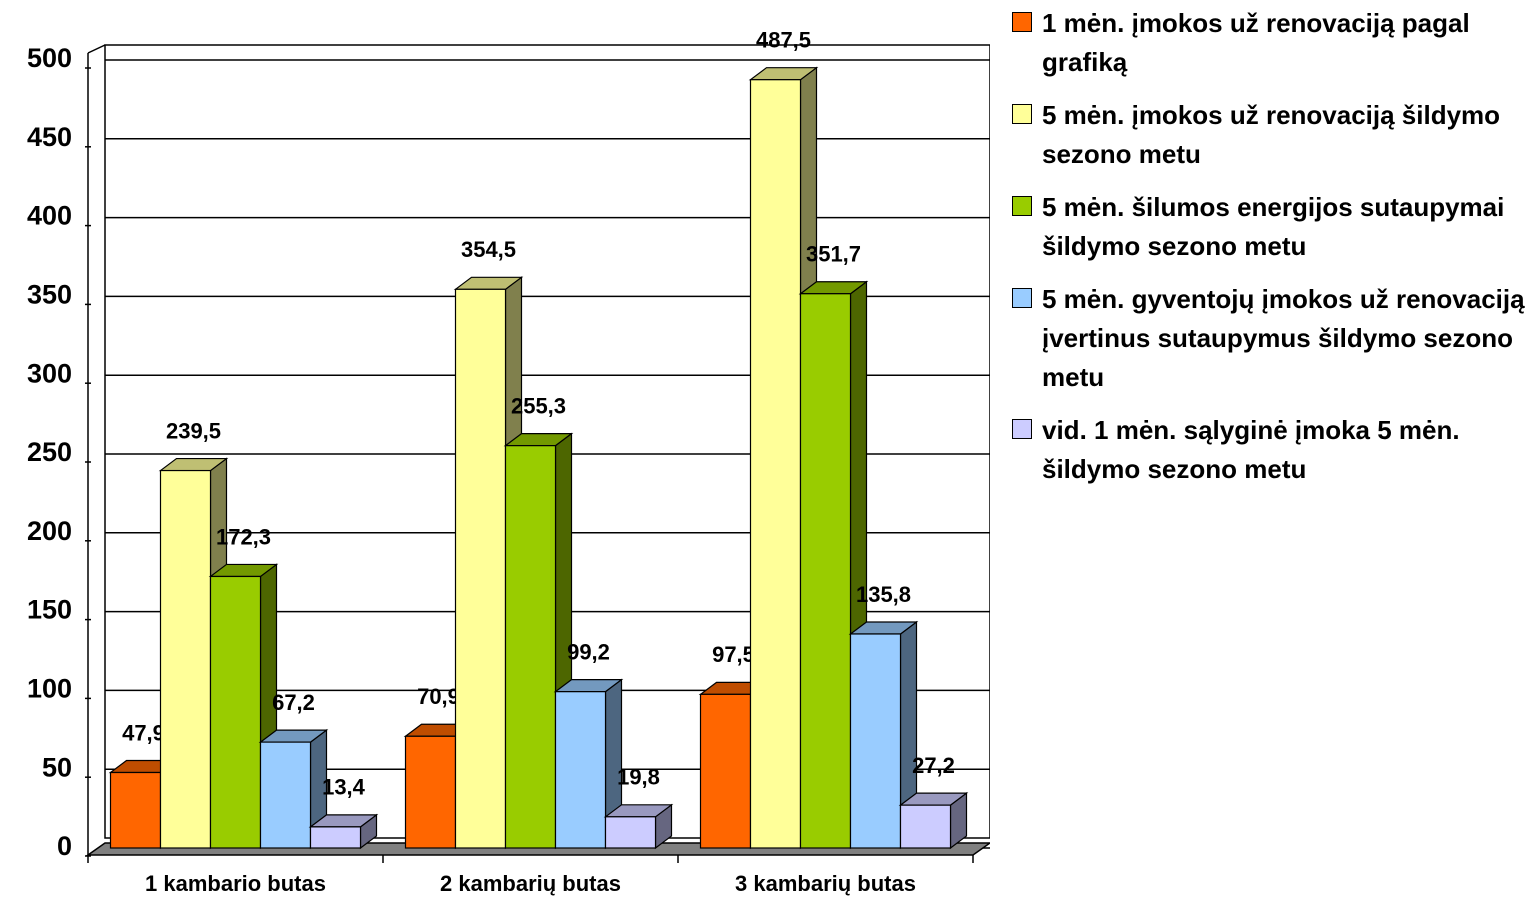 The height and width of the screenshot is (899, 1539). I want to click on y-tick-label: 200, so click(49, 531).